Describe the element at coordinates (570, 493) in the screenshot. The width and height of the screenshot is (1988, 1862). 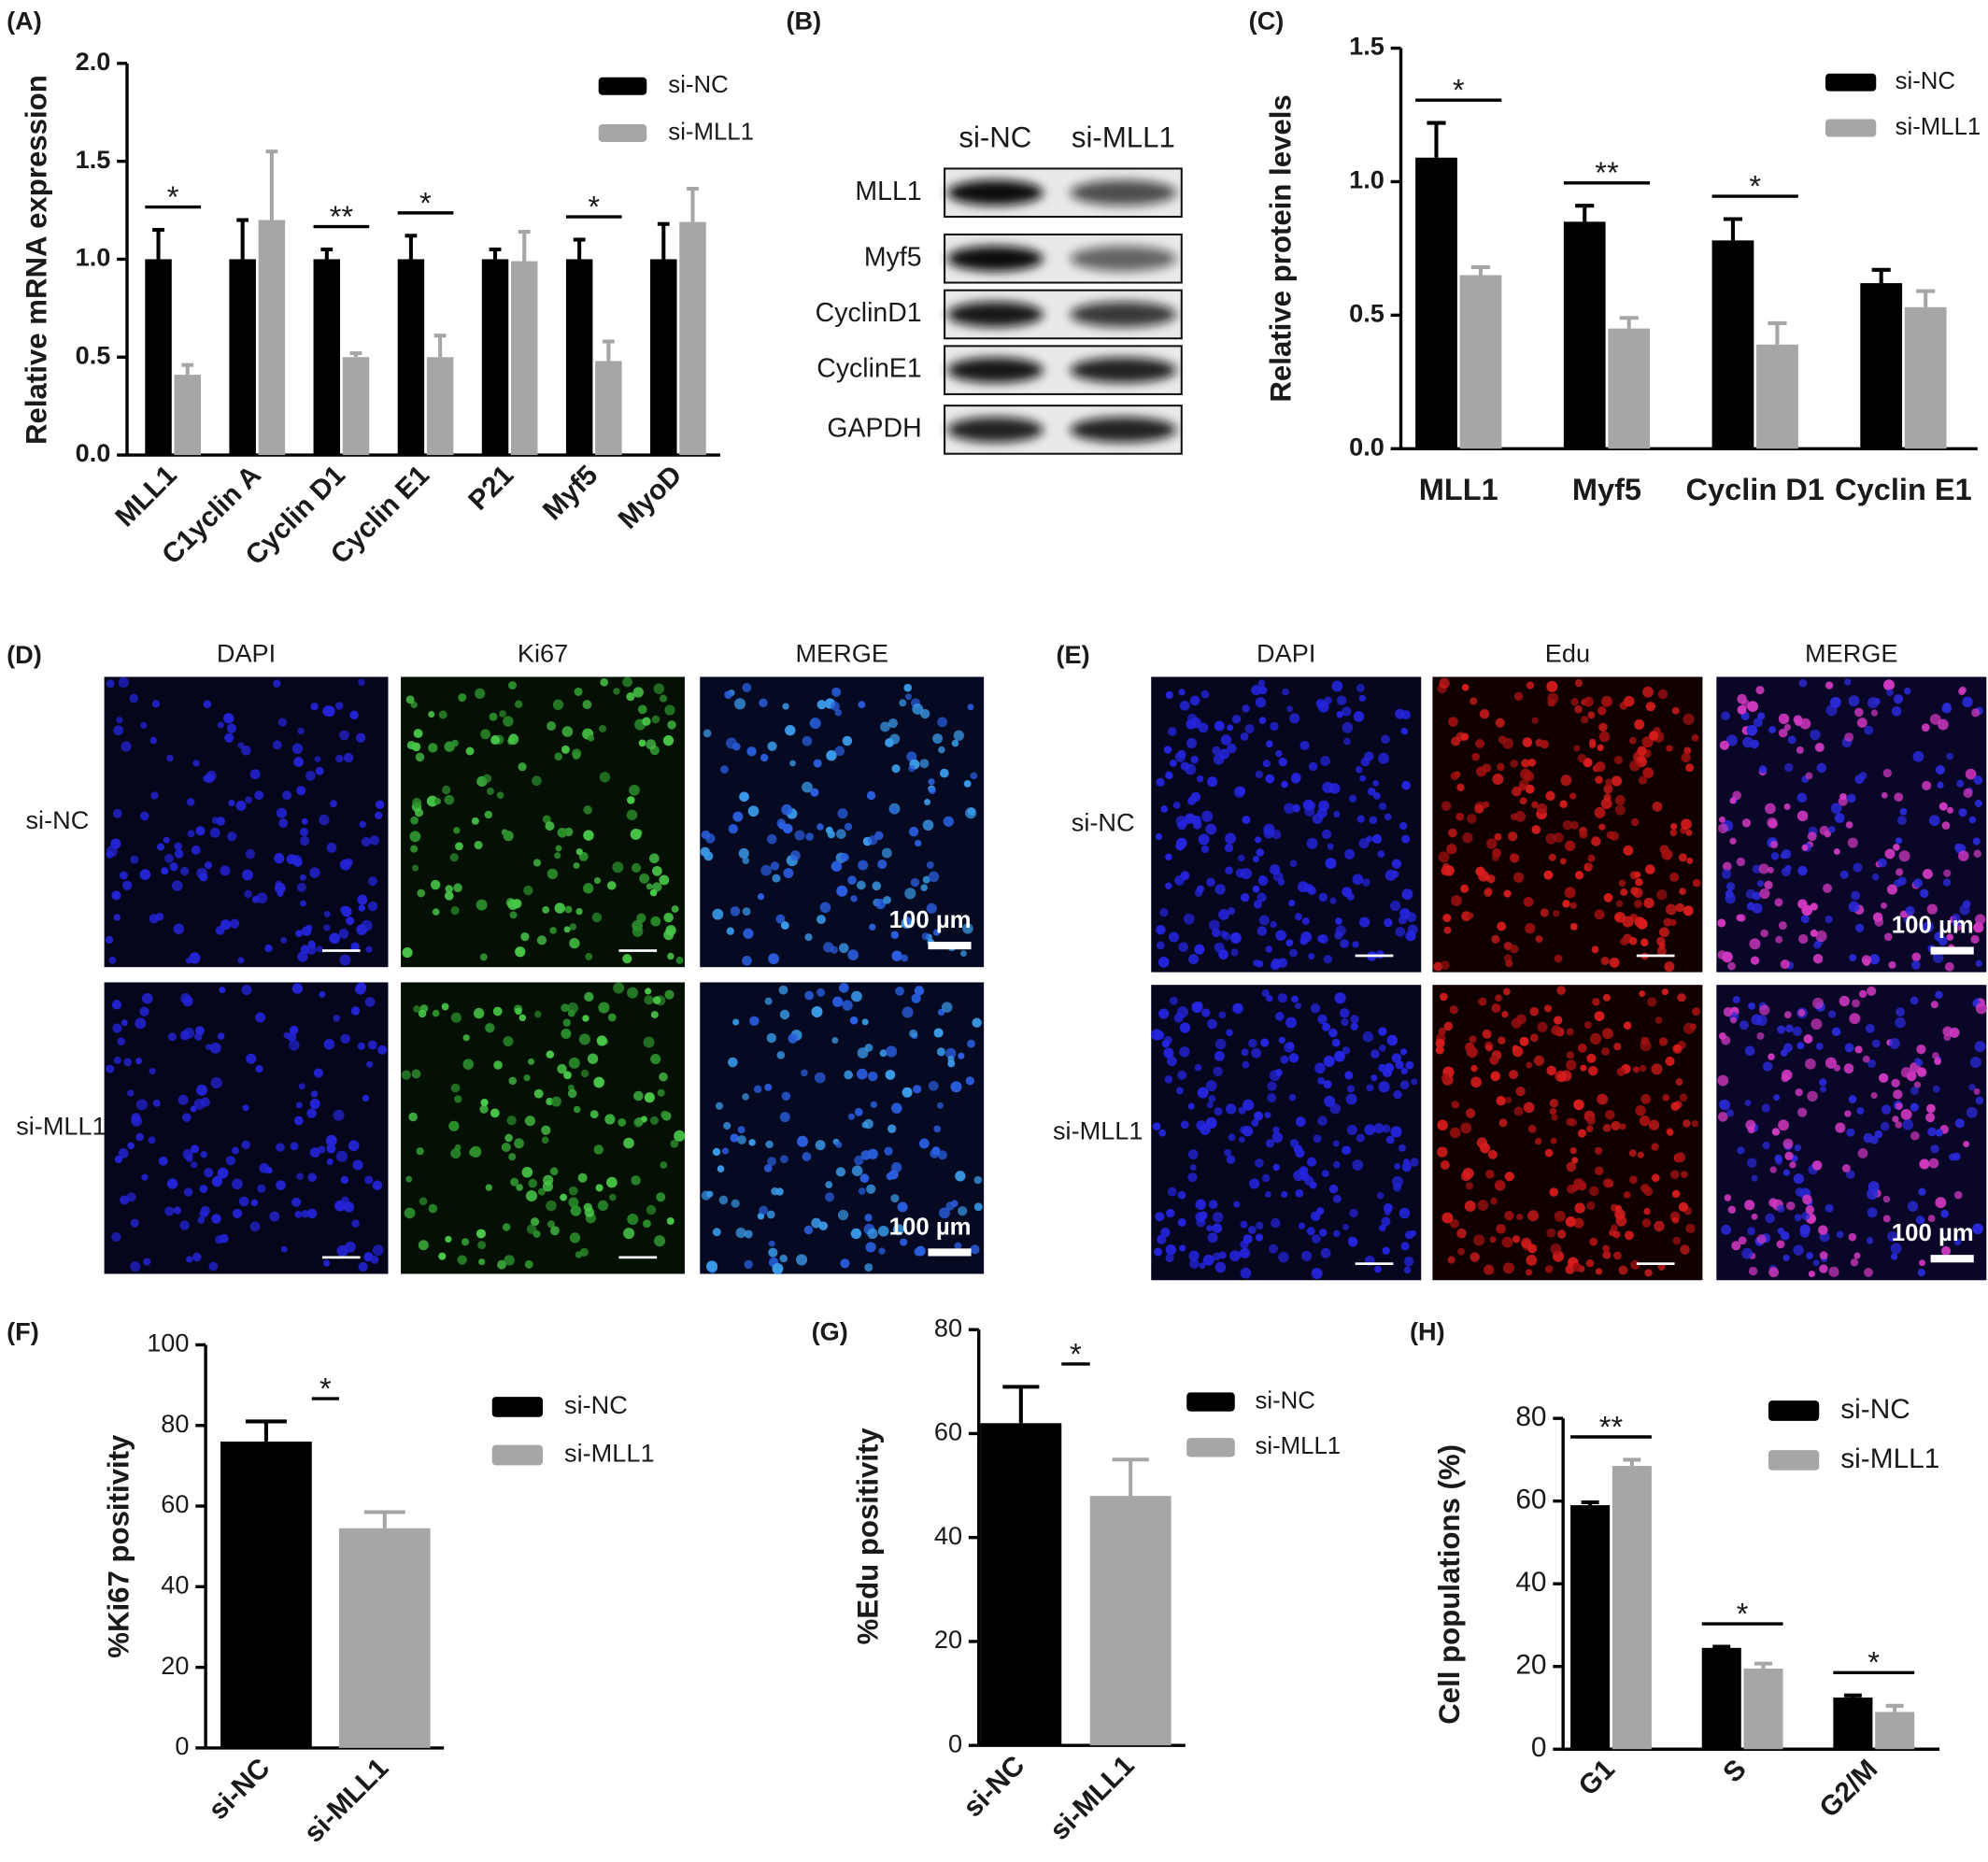
I see `x-tick-label: Myf5` at that location.